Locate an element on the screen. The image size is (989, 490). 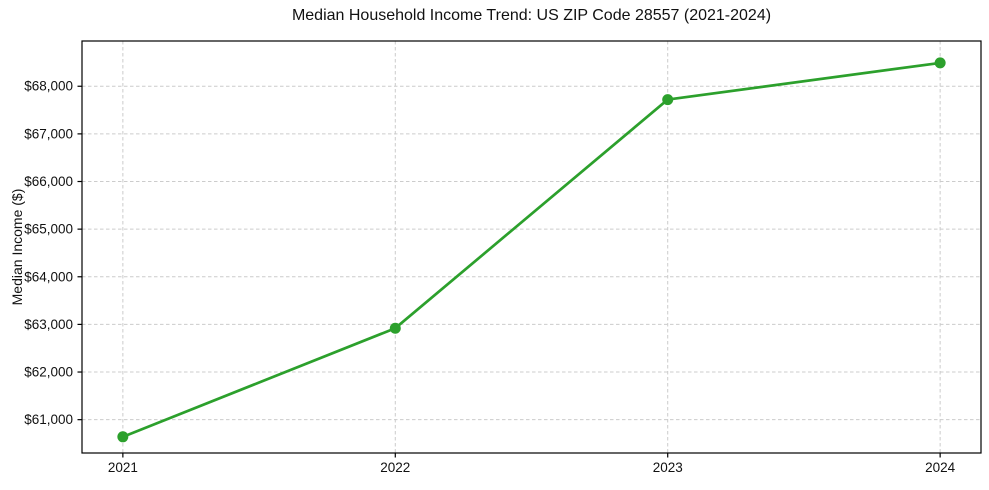
x-tick-label: 2022 is located at coordinates (395, 467).